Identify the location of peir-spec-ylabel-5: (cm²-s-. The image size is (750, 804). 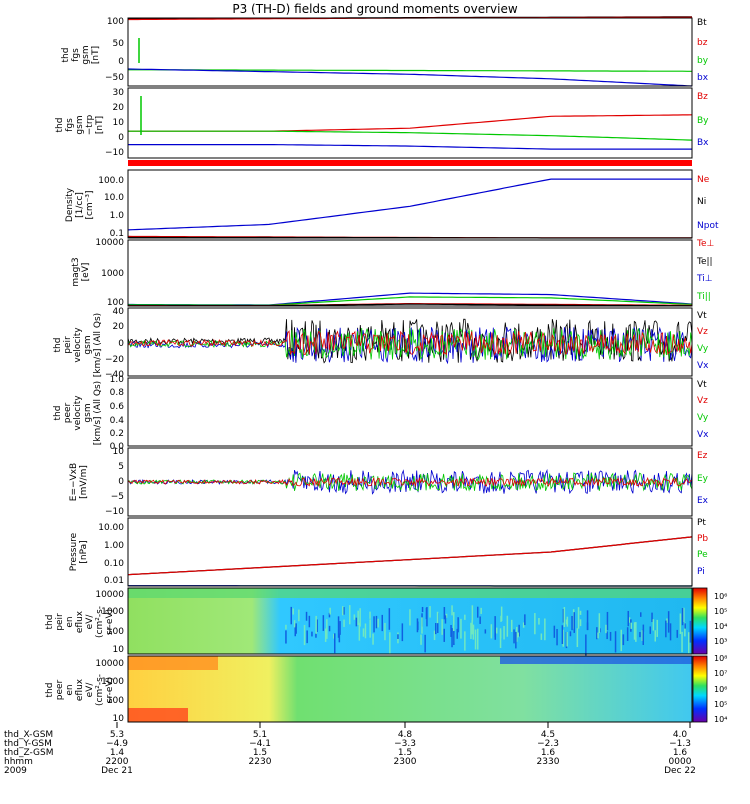
(100, 622).